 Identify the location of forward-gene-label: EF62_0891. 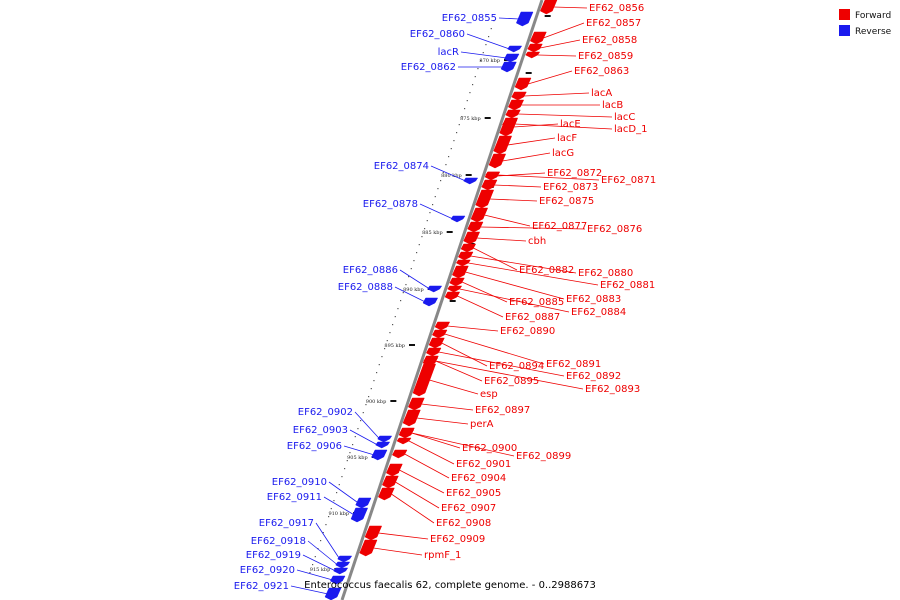
(573, 364).